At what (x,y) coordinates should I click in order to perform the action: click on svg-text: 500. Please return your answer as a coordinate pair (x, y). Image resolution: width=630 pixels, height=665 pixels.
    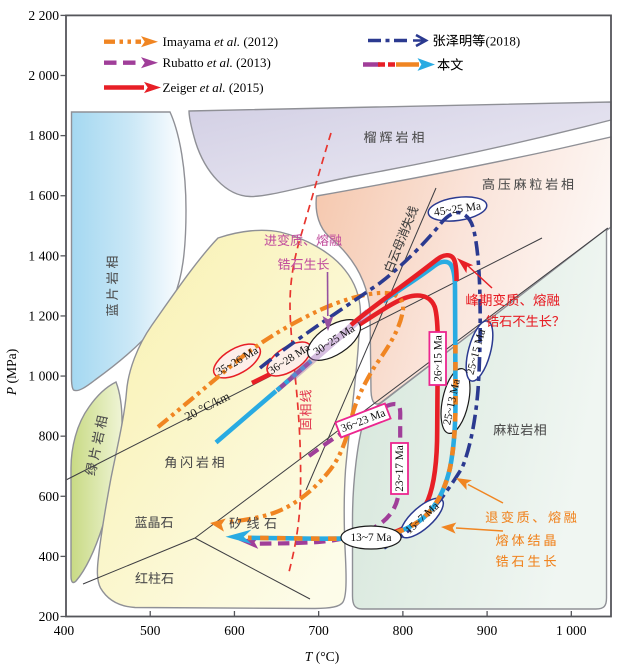
    Looking at the image, I should click on (150, 630).